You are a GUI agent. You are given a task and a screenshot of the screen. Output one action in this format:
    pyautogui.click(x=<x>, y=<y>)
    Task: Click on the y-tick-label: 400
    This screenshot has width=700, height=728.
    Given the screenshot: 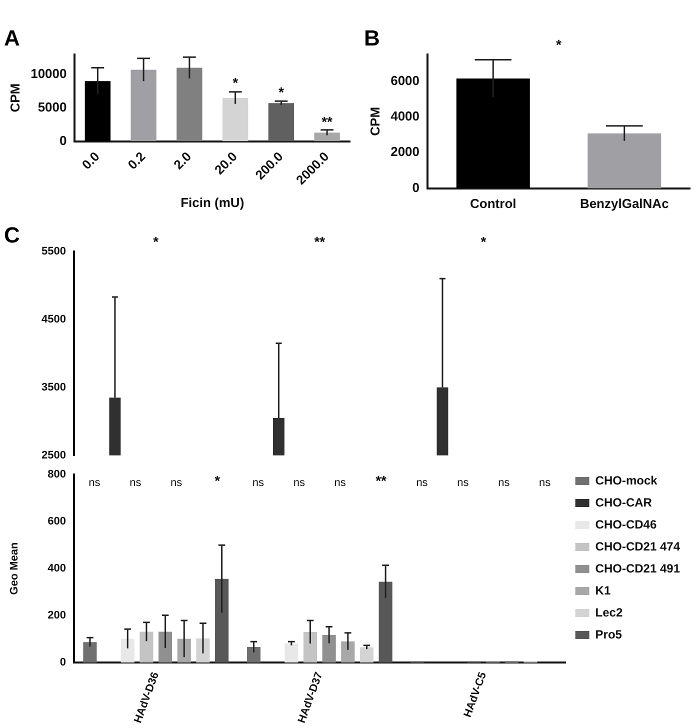 What is the action you would take?
    pyautogui.click(x=57, y=568)
    